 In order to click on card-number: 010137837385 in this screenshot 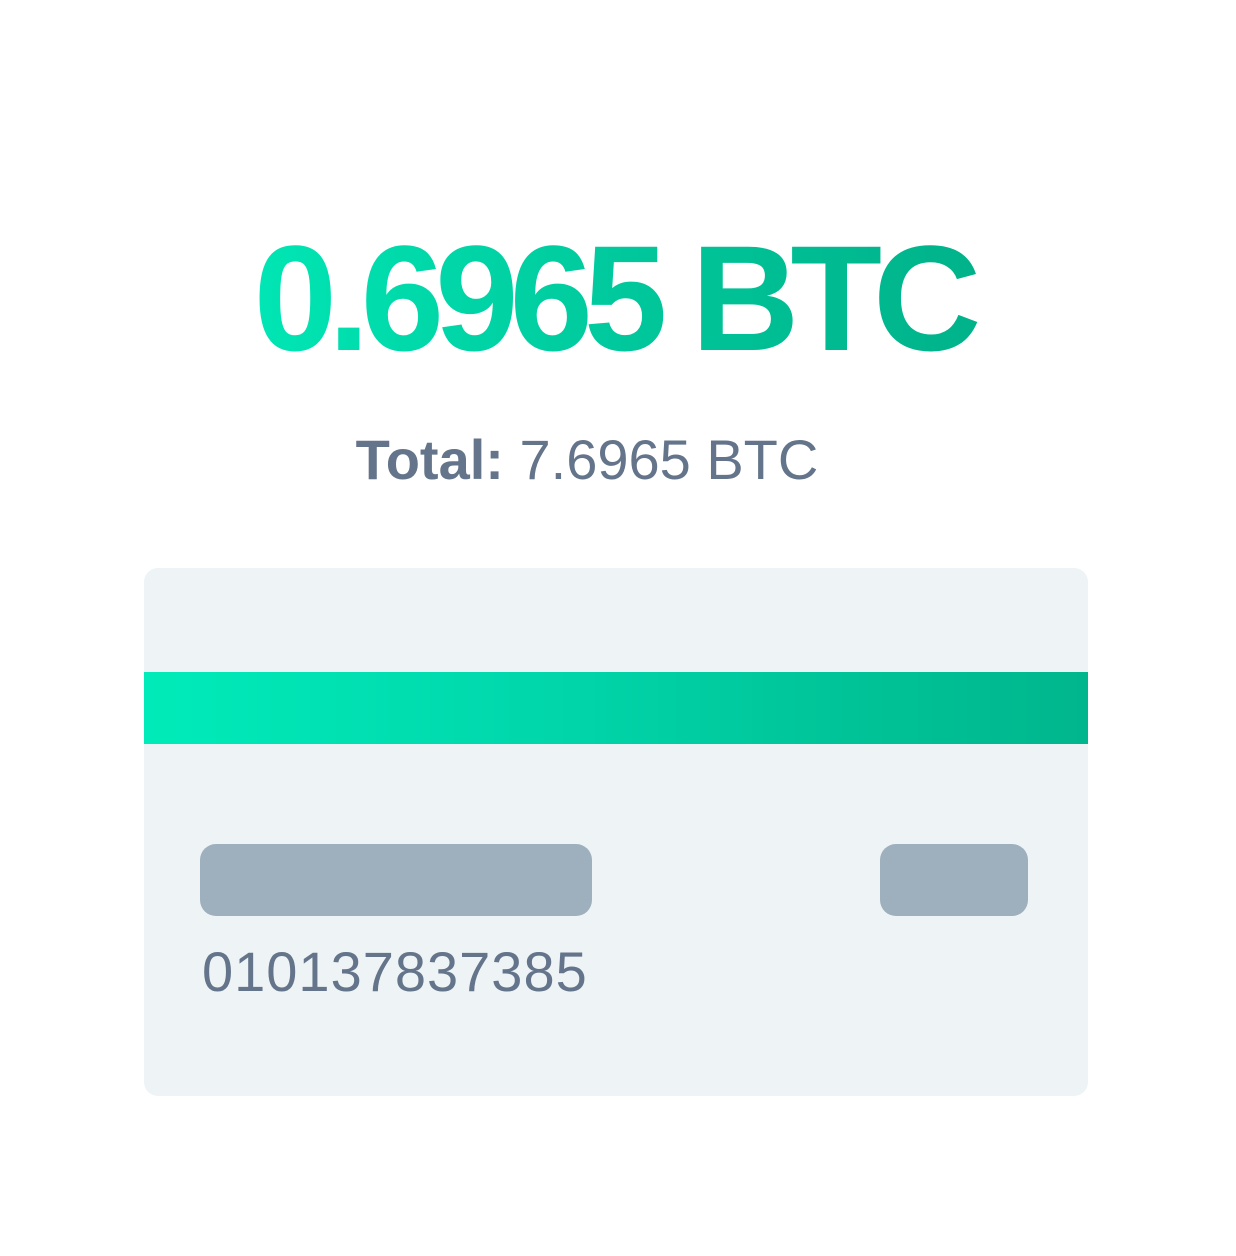, I will do `click(395, 971)`.